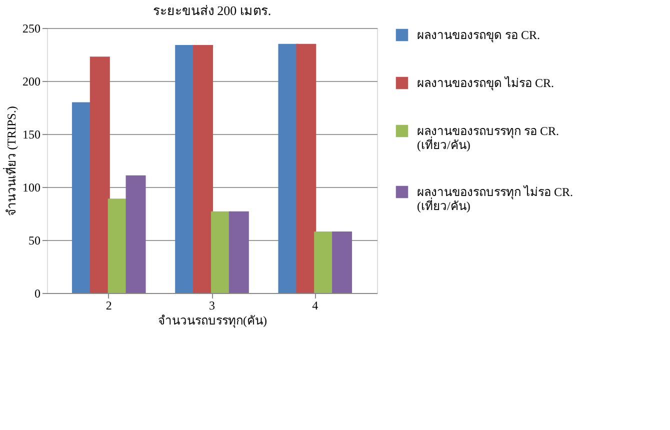 This screenshot has height=430, width=670. What do you see at coordinates (478, 35) in the screenshot?
I see `legend-label: ผลงานของรถขุด รอ CR.` at bounding box center [478, 35].